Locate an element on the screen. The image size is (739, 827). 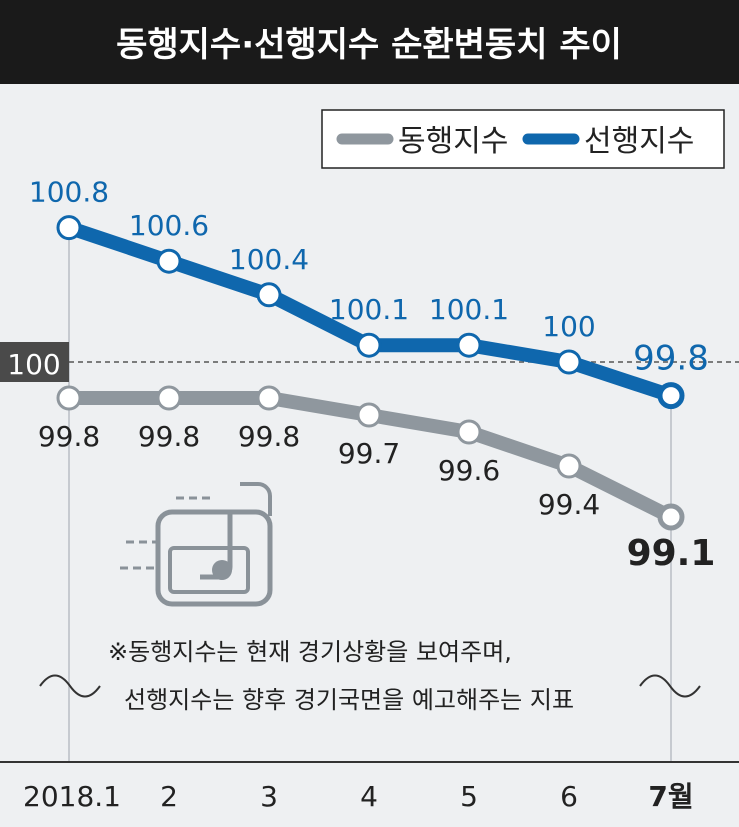
title-bar is located at coordinates (369, 42).